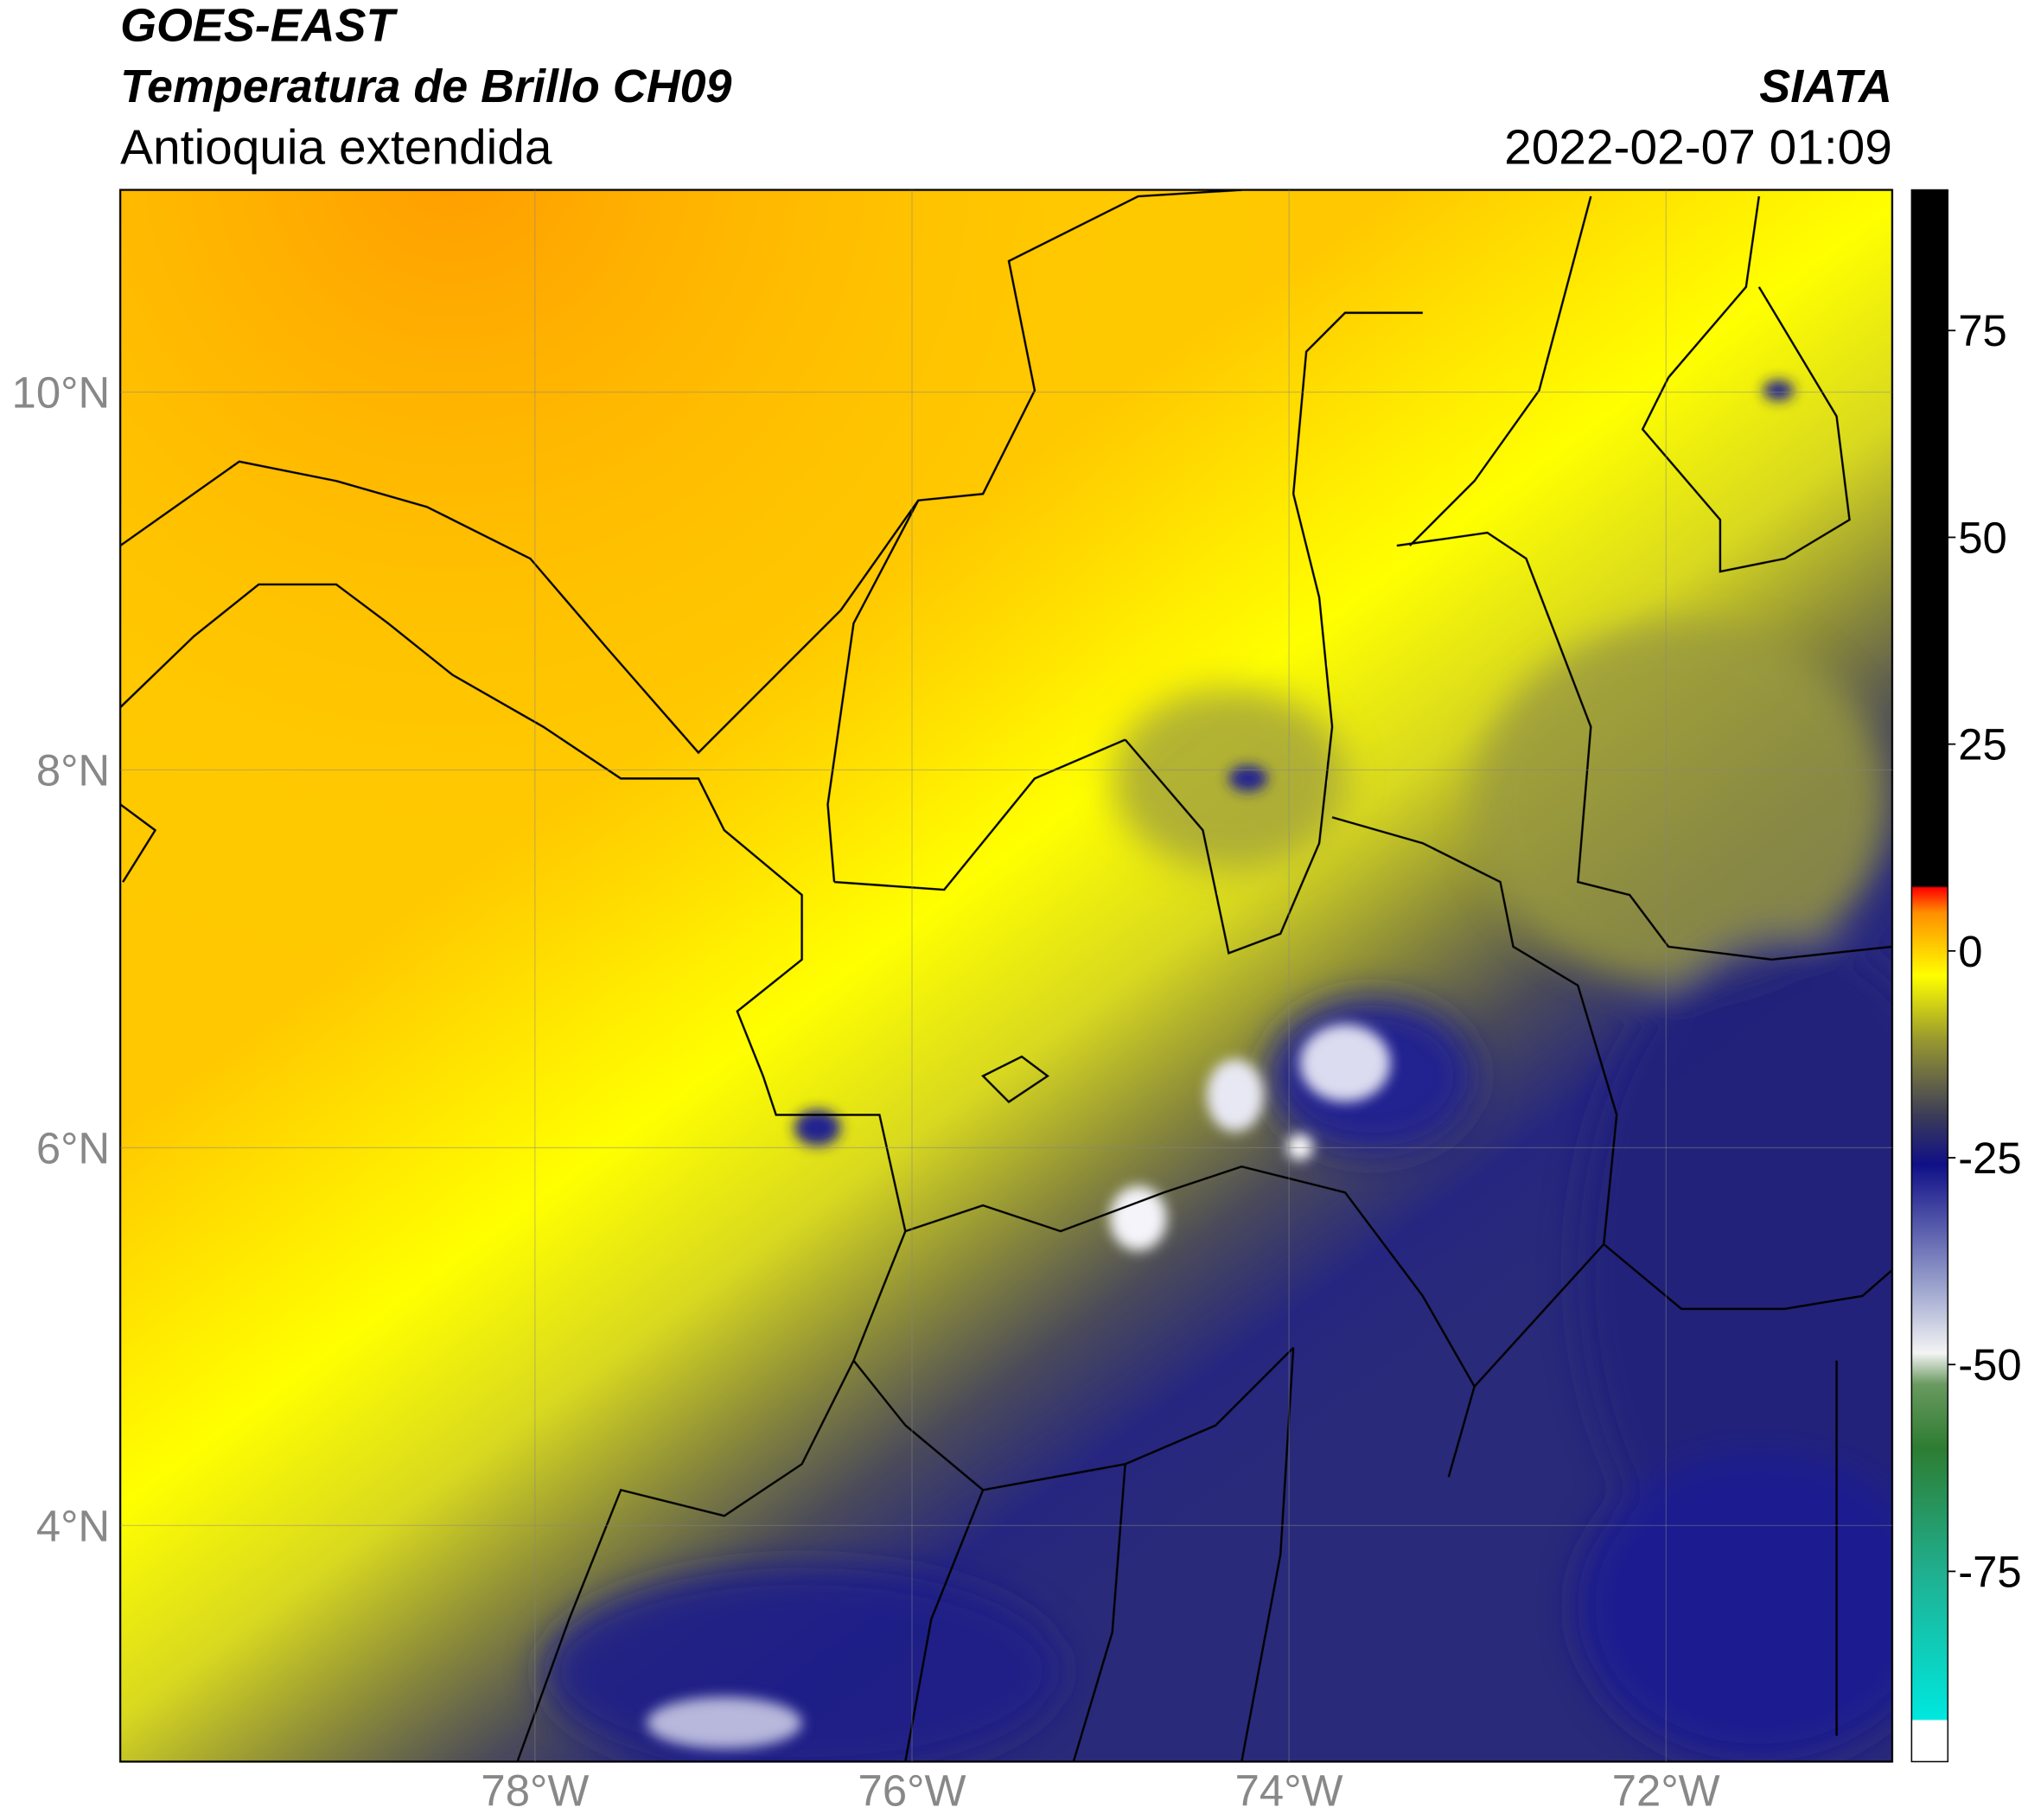 The height and width of the screenshot is (1820, 2028). What do you see at coordinates (73, 770) in the screenshot?
I see `y-tick-label: 8°N` at bounding box center [73, 770].